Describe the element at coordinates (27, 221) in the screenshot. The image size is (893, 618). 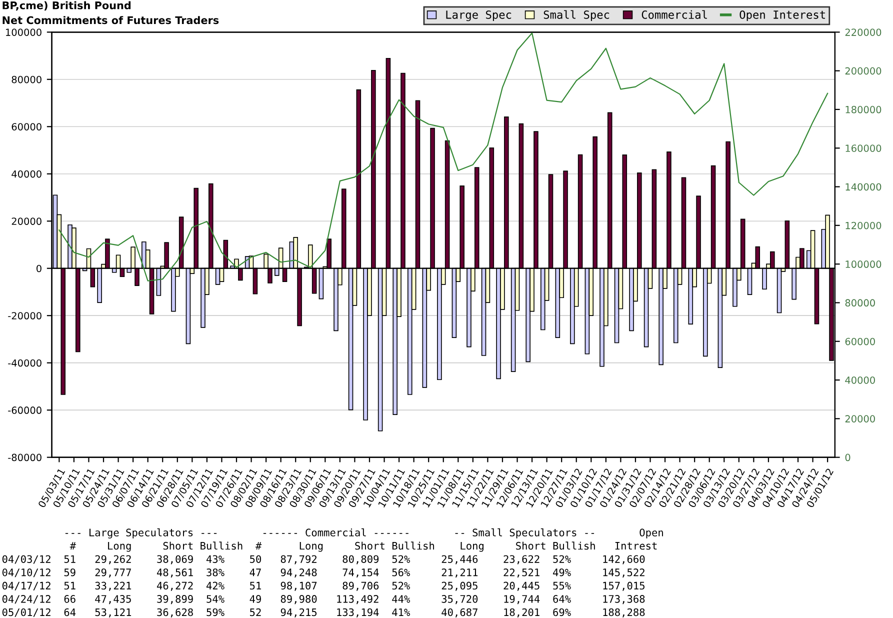
I see `y-tick-label: 20000` at that location.